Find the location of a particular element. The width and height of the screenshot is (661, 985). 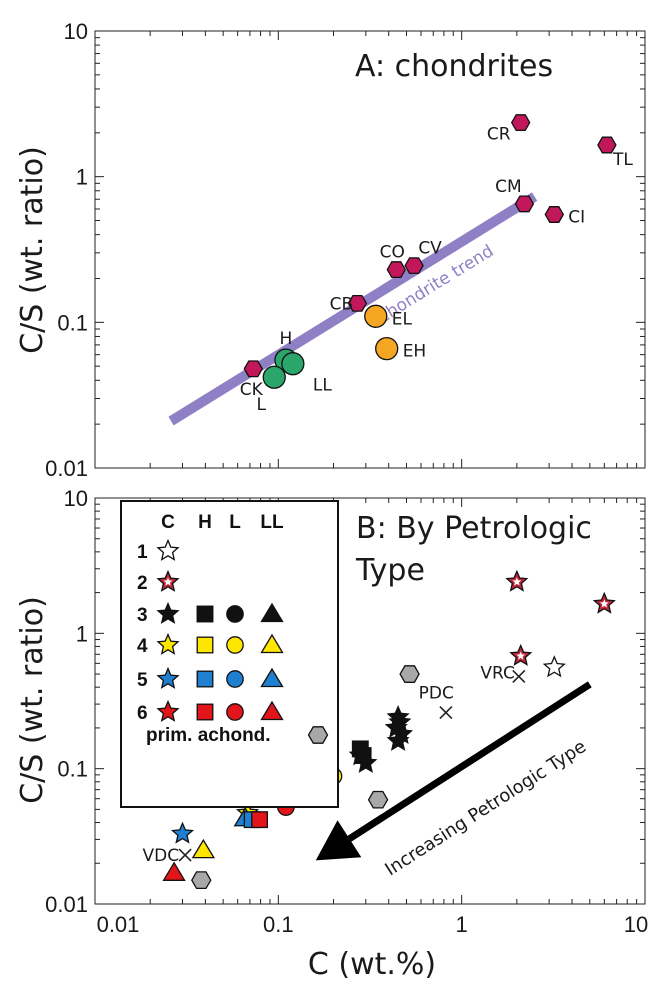

legend-symbol-circle-yellow is located at coordinates (235, 645).